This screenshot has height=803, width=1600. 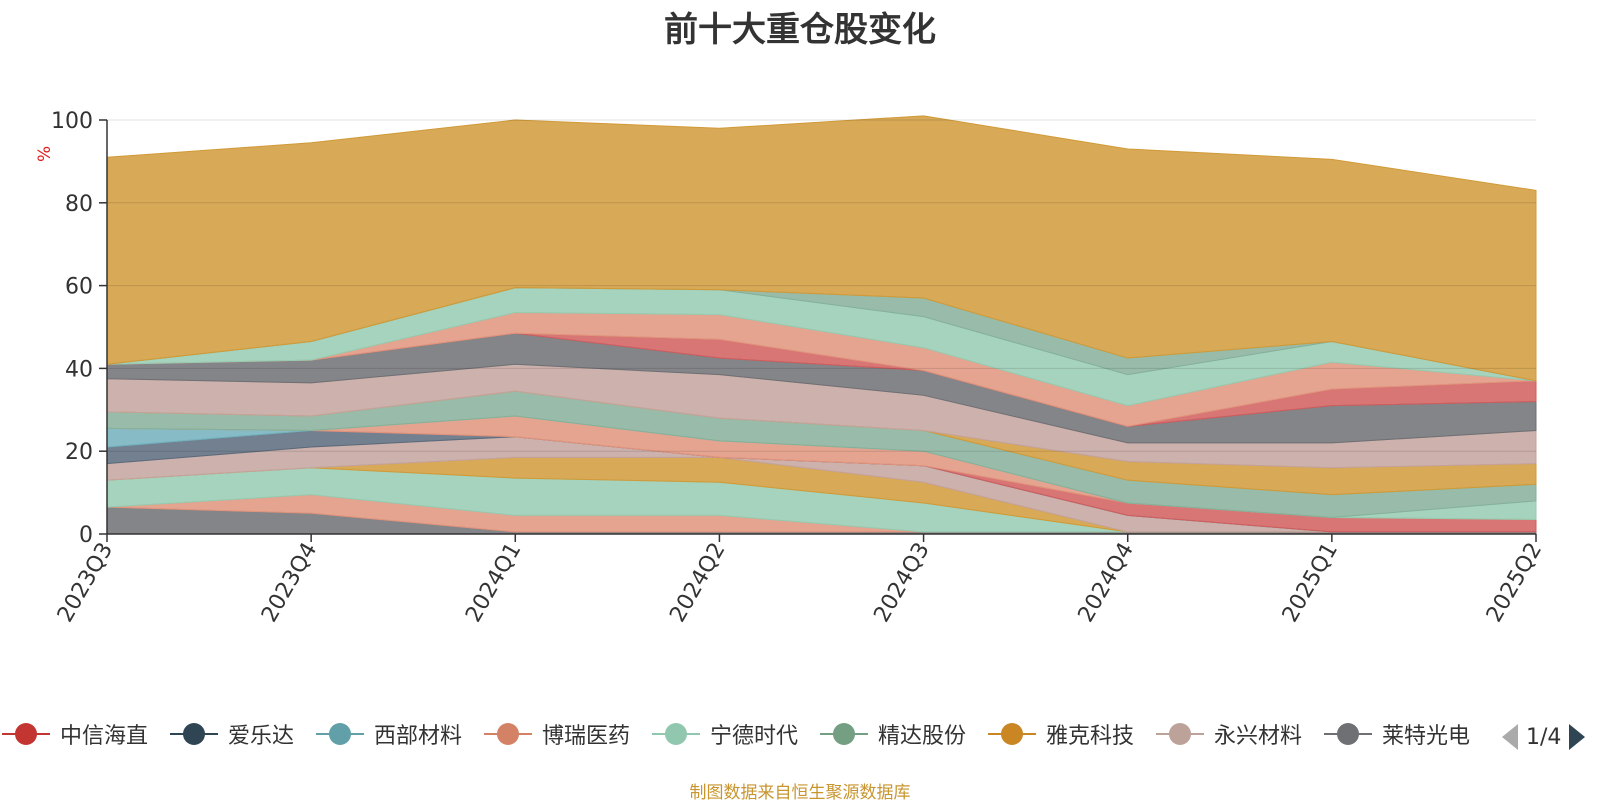 What do you see at coordinates (45, 154) in the screenshot?
I see `y-axis-label: %` at bounding box center [45, 154].